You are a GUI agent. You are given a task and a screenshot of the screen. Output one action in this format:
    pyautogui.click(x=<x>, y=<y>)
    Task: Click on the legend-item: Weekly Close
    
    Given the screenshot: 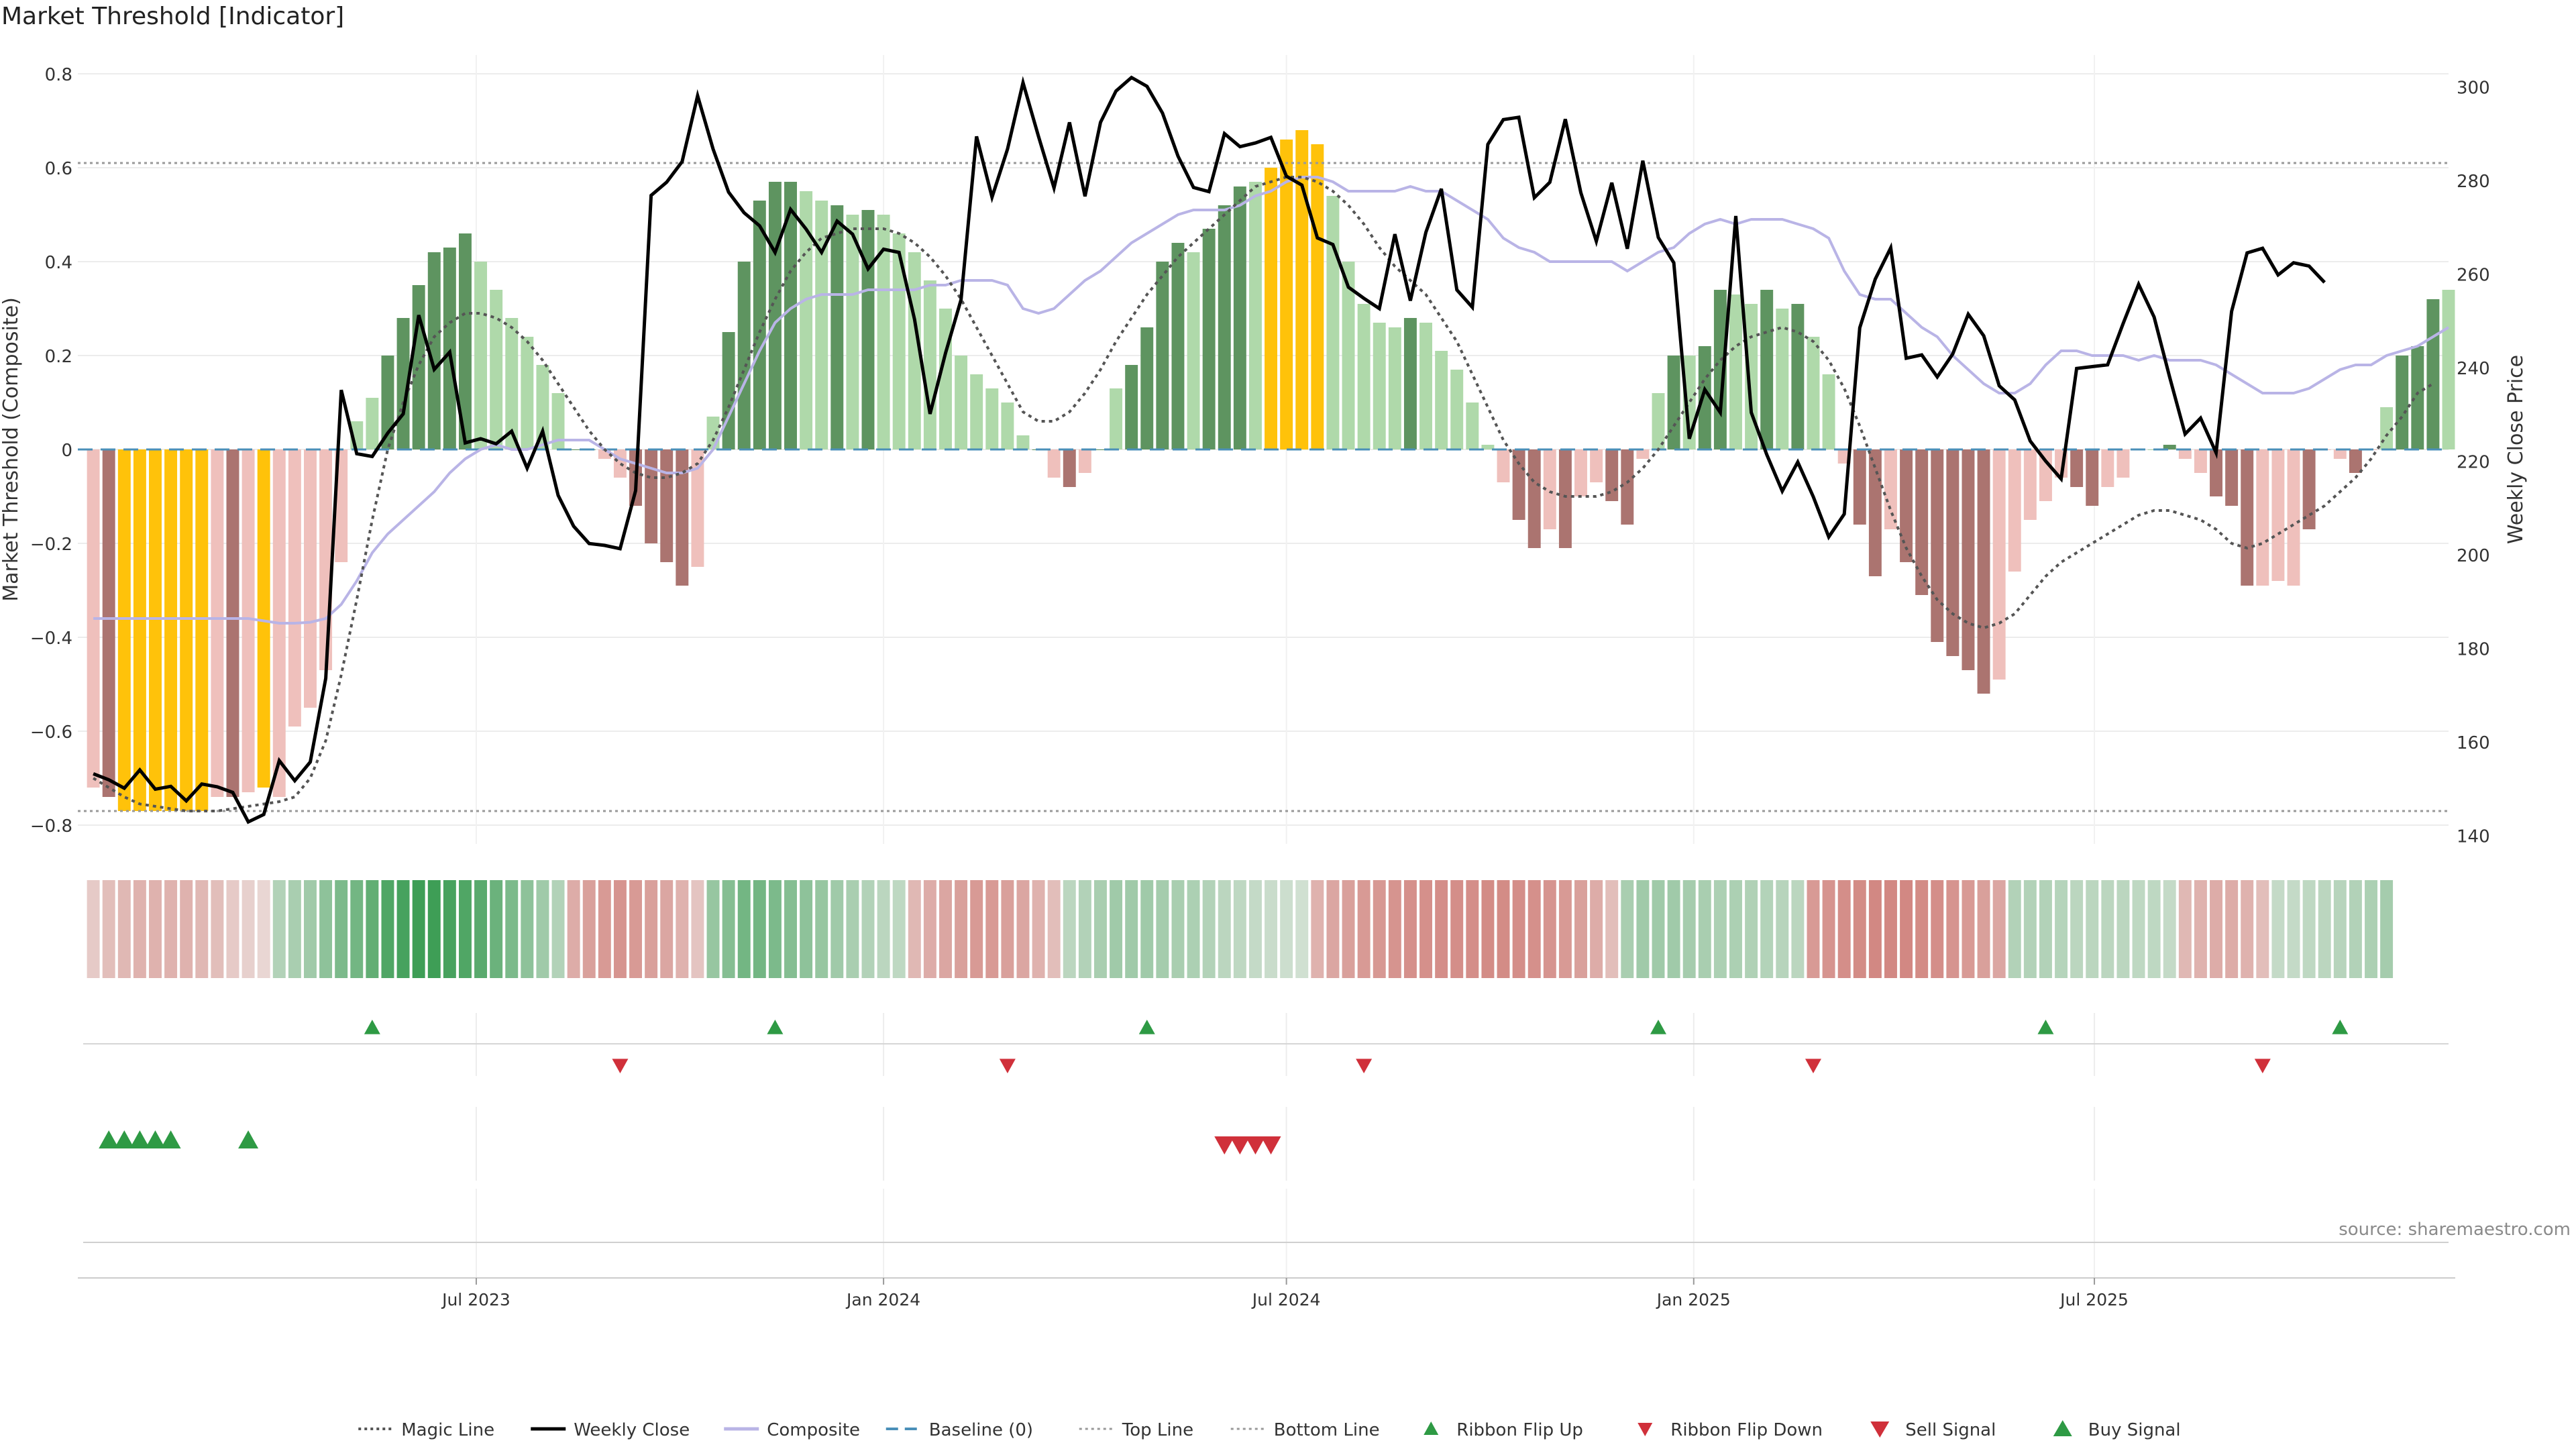 What is the action you would take?
    pyautogui.click(x=610, y=1430)
    